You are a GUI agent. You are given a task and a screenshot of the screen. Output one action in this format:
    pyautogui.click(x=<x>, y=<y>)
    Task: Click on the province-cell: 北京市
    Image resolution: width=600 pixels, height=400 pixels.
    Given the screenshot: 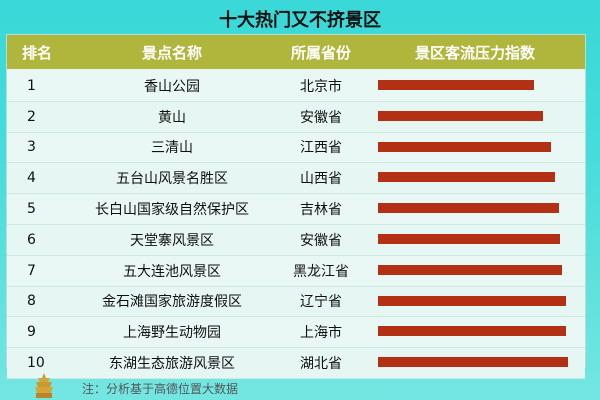 What is the action you would take?
    pyautogui.click(x=321, y=86)
    